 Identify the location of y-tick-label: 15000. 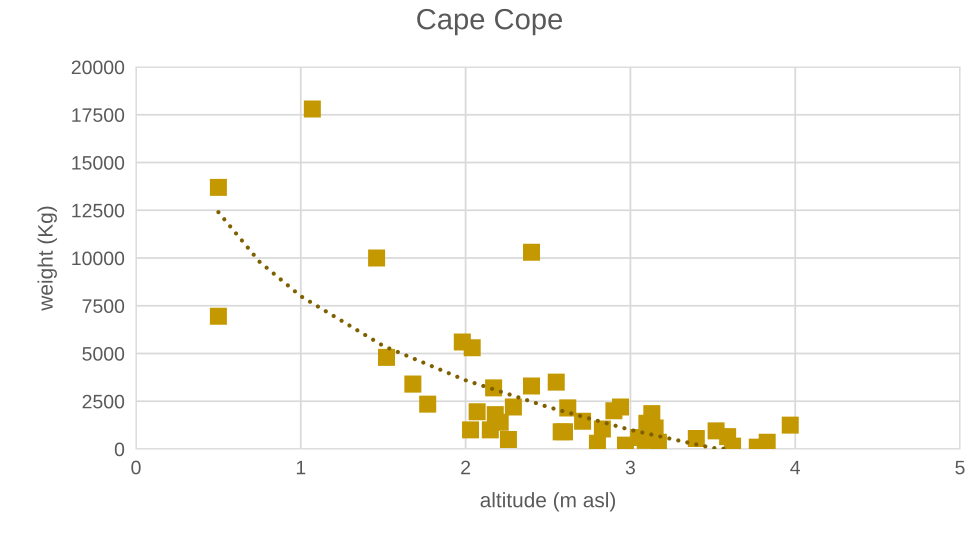
(98, 163).